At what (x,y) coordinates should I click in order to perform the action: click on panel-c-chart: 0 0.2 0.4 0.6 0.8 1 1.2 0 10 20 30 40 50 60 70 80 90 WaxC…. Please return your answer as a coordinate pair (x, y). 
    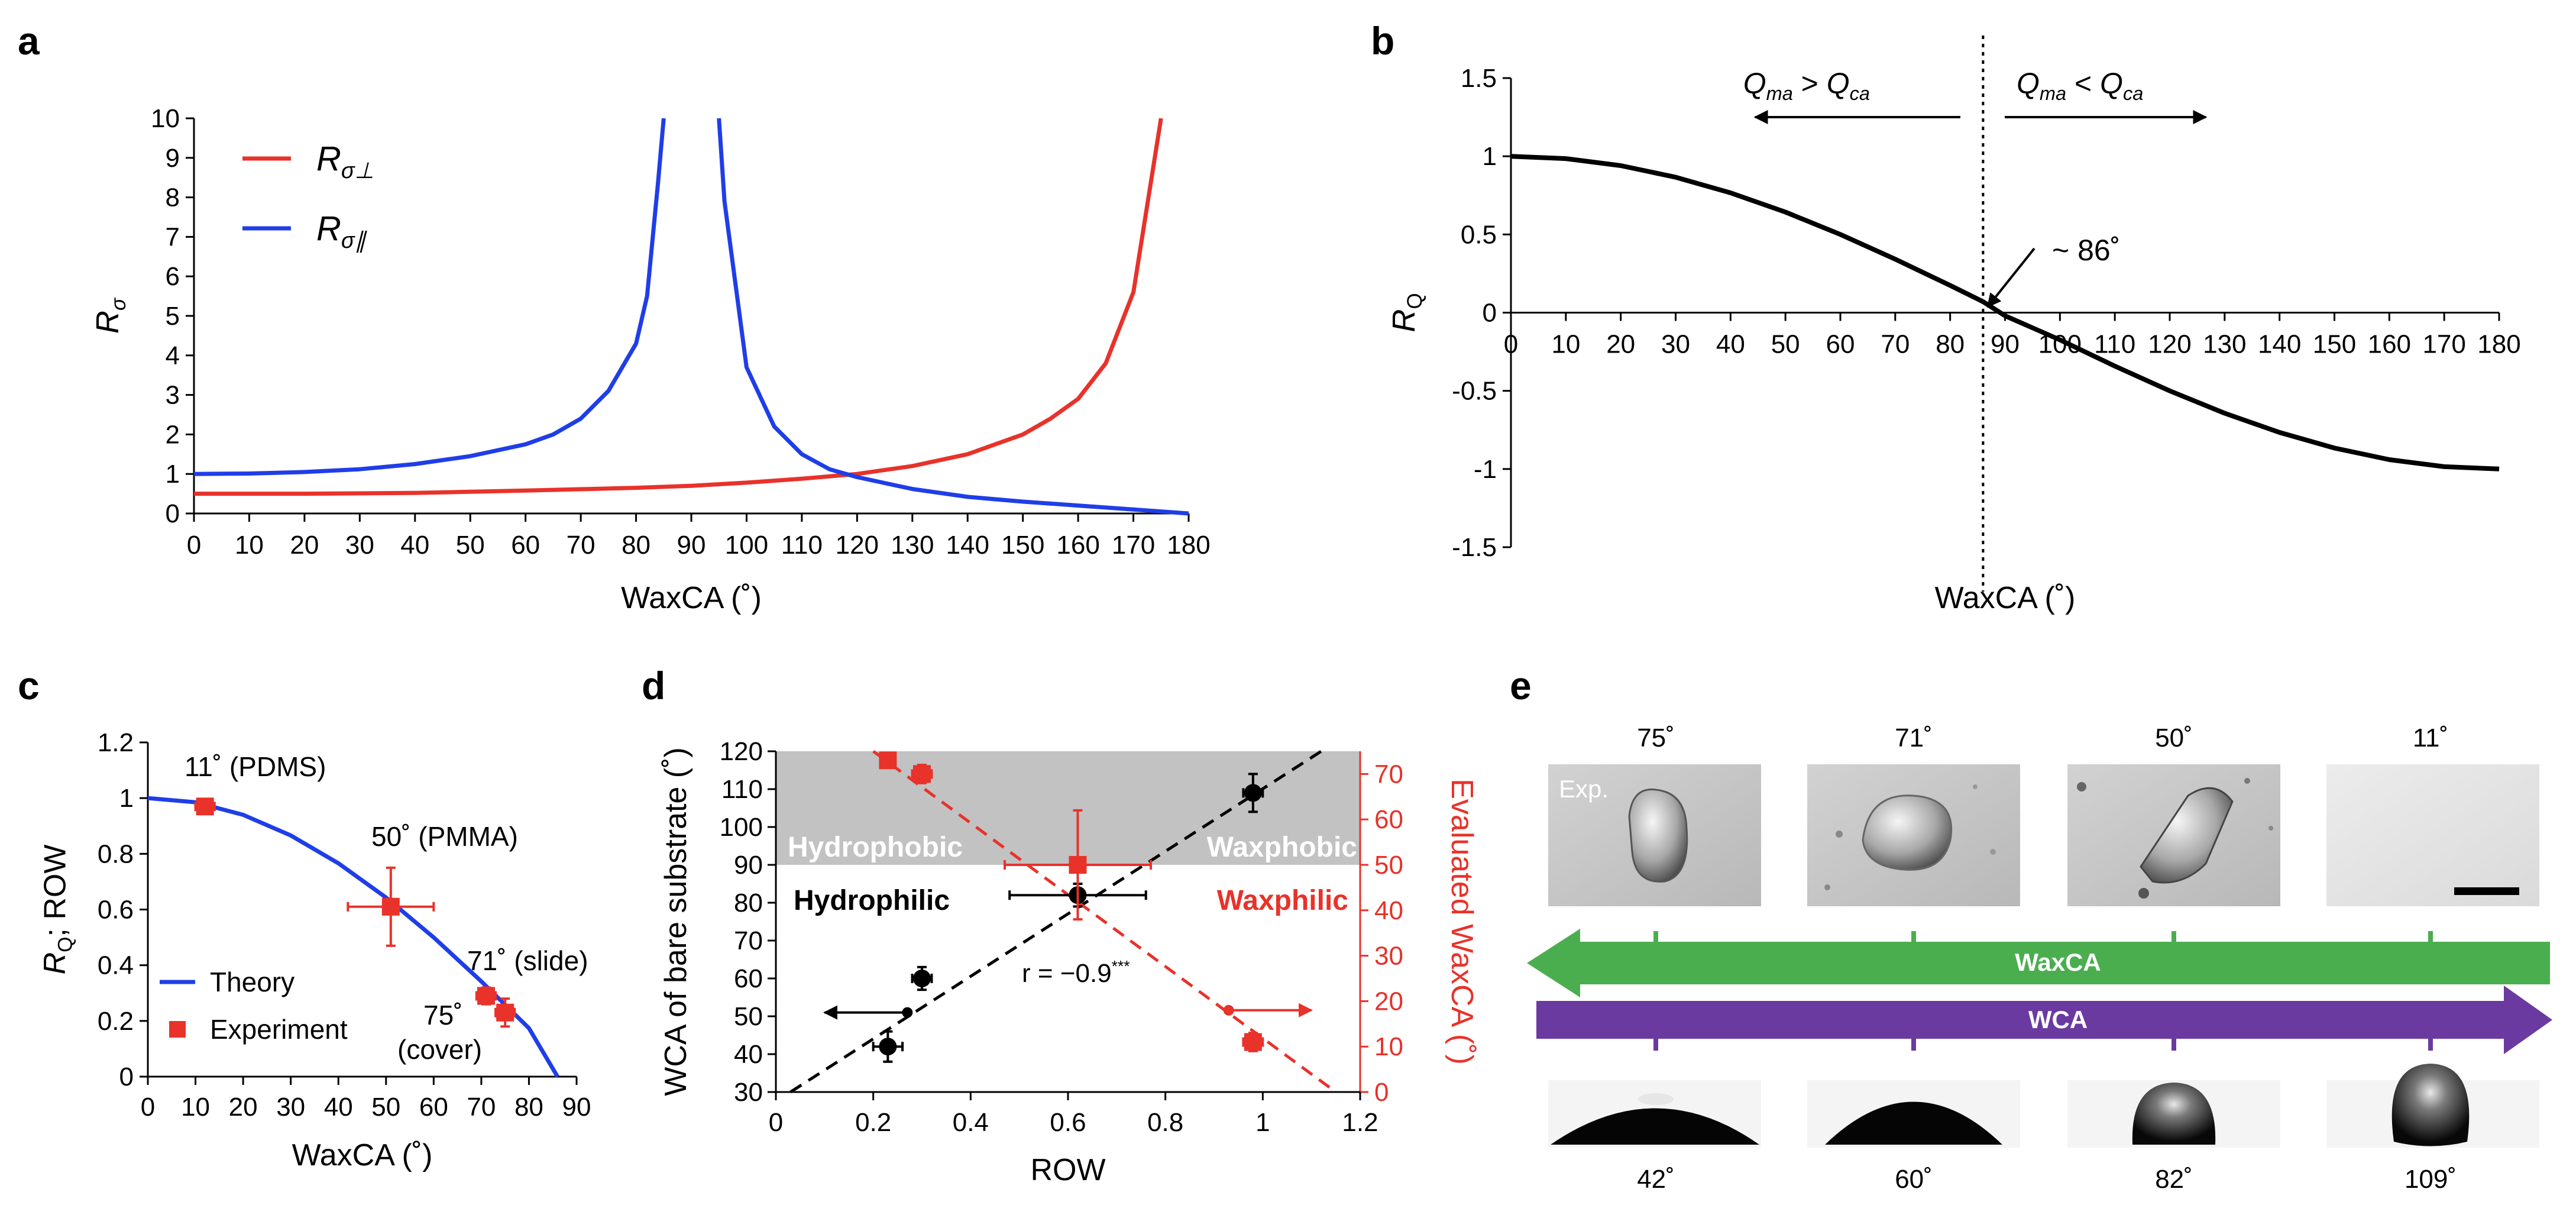
    Looking at the image, I should click on (314, 950).